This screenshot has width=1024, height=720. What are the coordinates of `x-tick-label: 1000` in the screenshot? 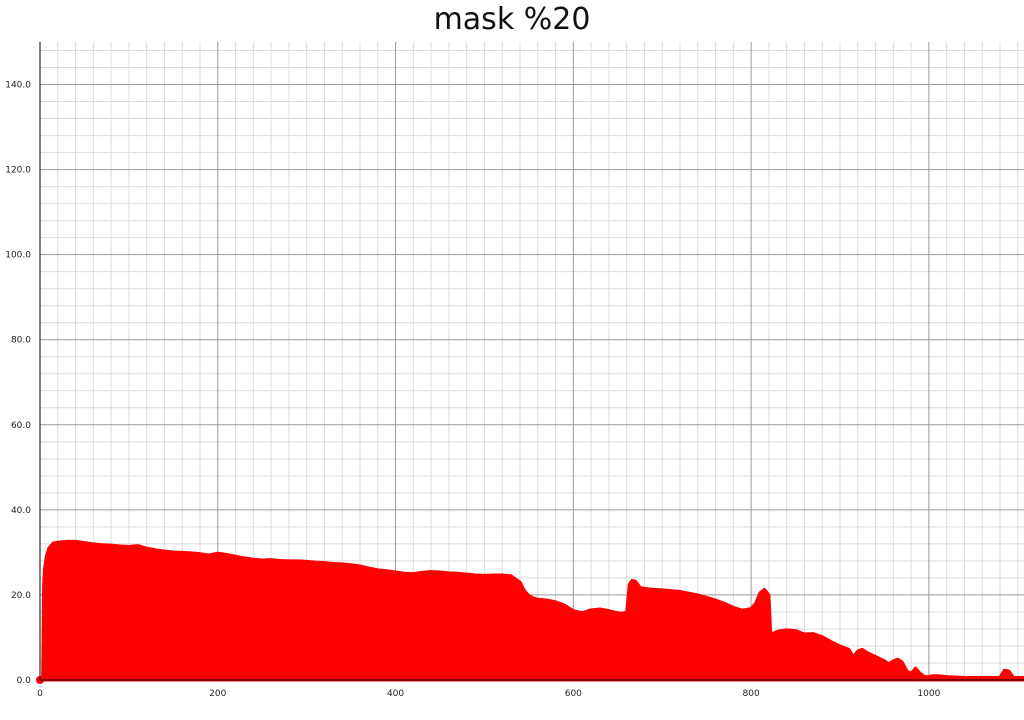 It's located at (928, 694).